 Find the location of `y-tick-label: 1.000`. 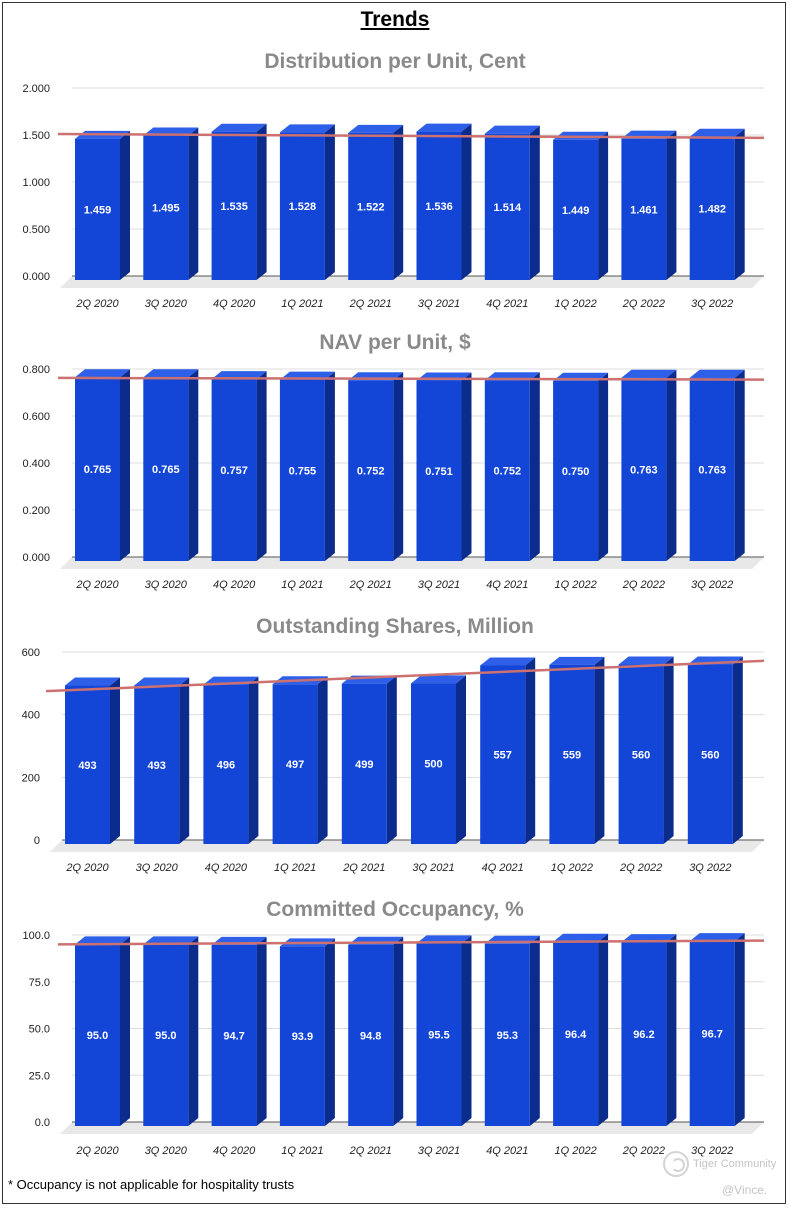

y-tick-label: 1.000 is located at coordinates (36, 183).